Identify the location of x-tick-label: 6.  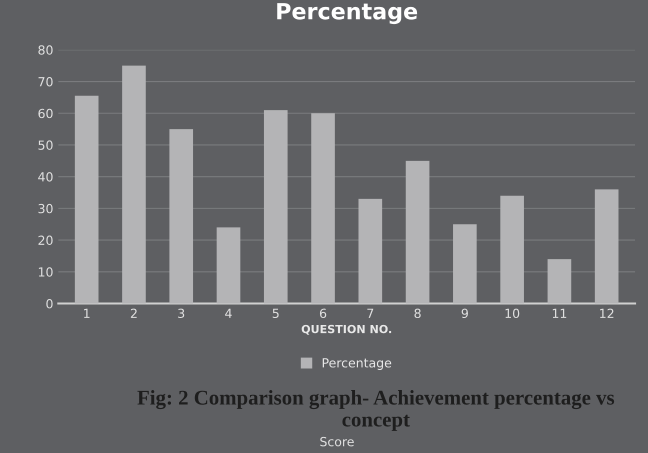
(323, 313).